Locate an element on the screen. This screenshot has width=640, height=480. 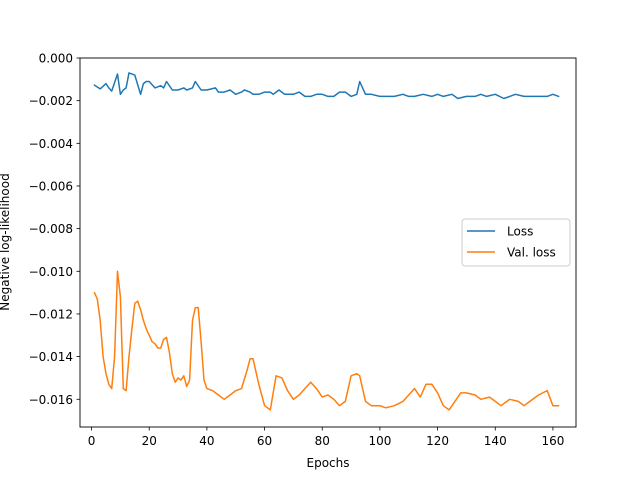
y-tick-label: −0.002 is located at coordinates (51, 101).